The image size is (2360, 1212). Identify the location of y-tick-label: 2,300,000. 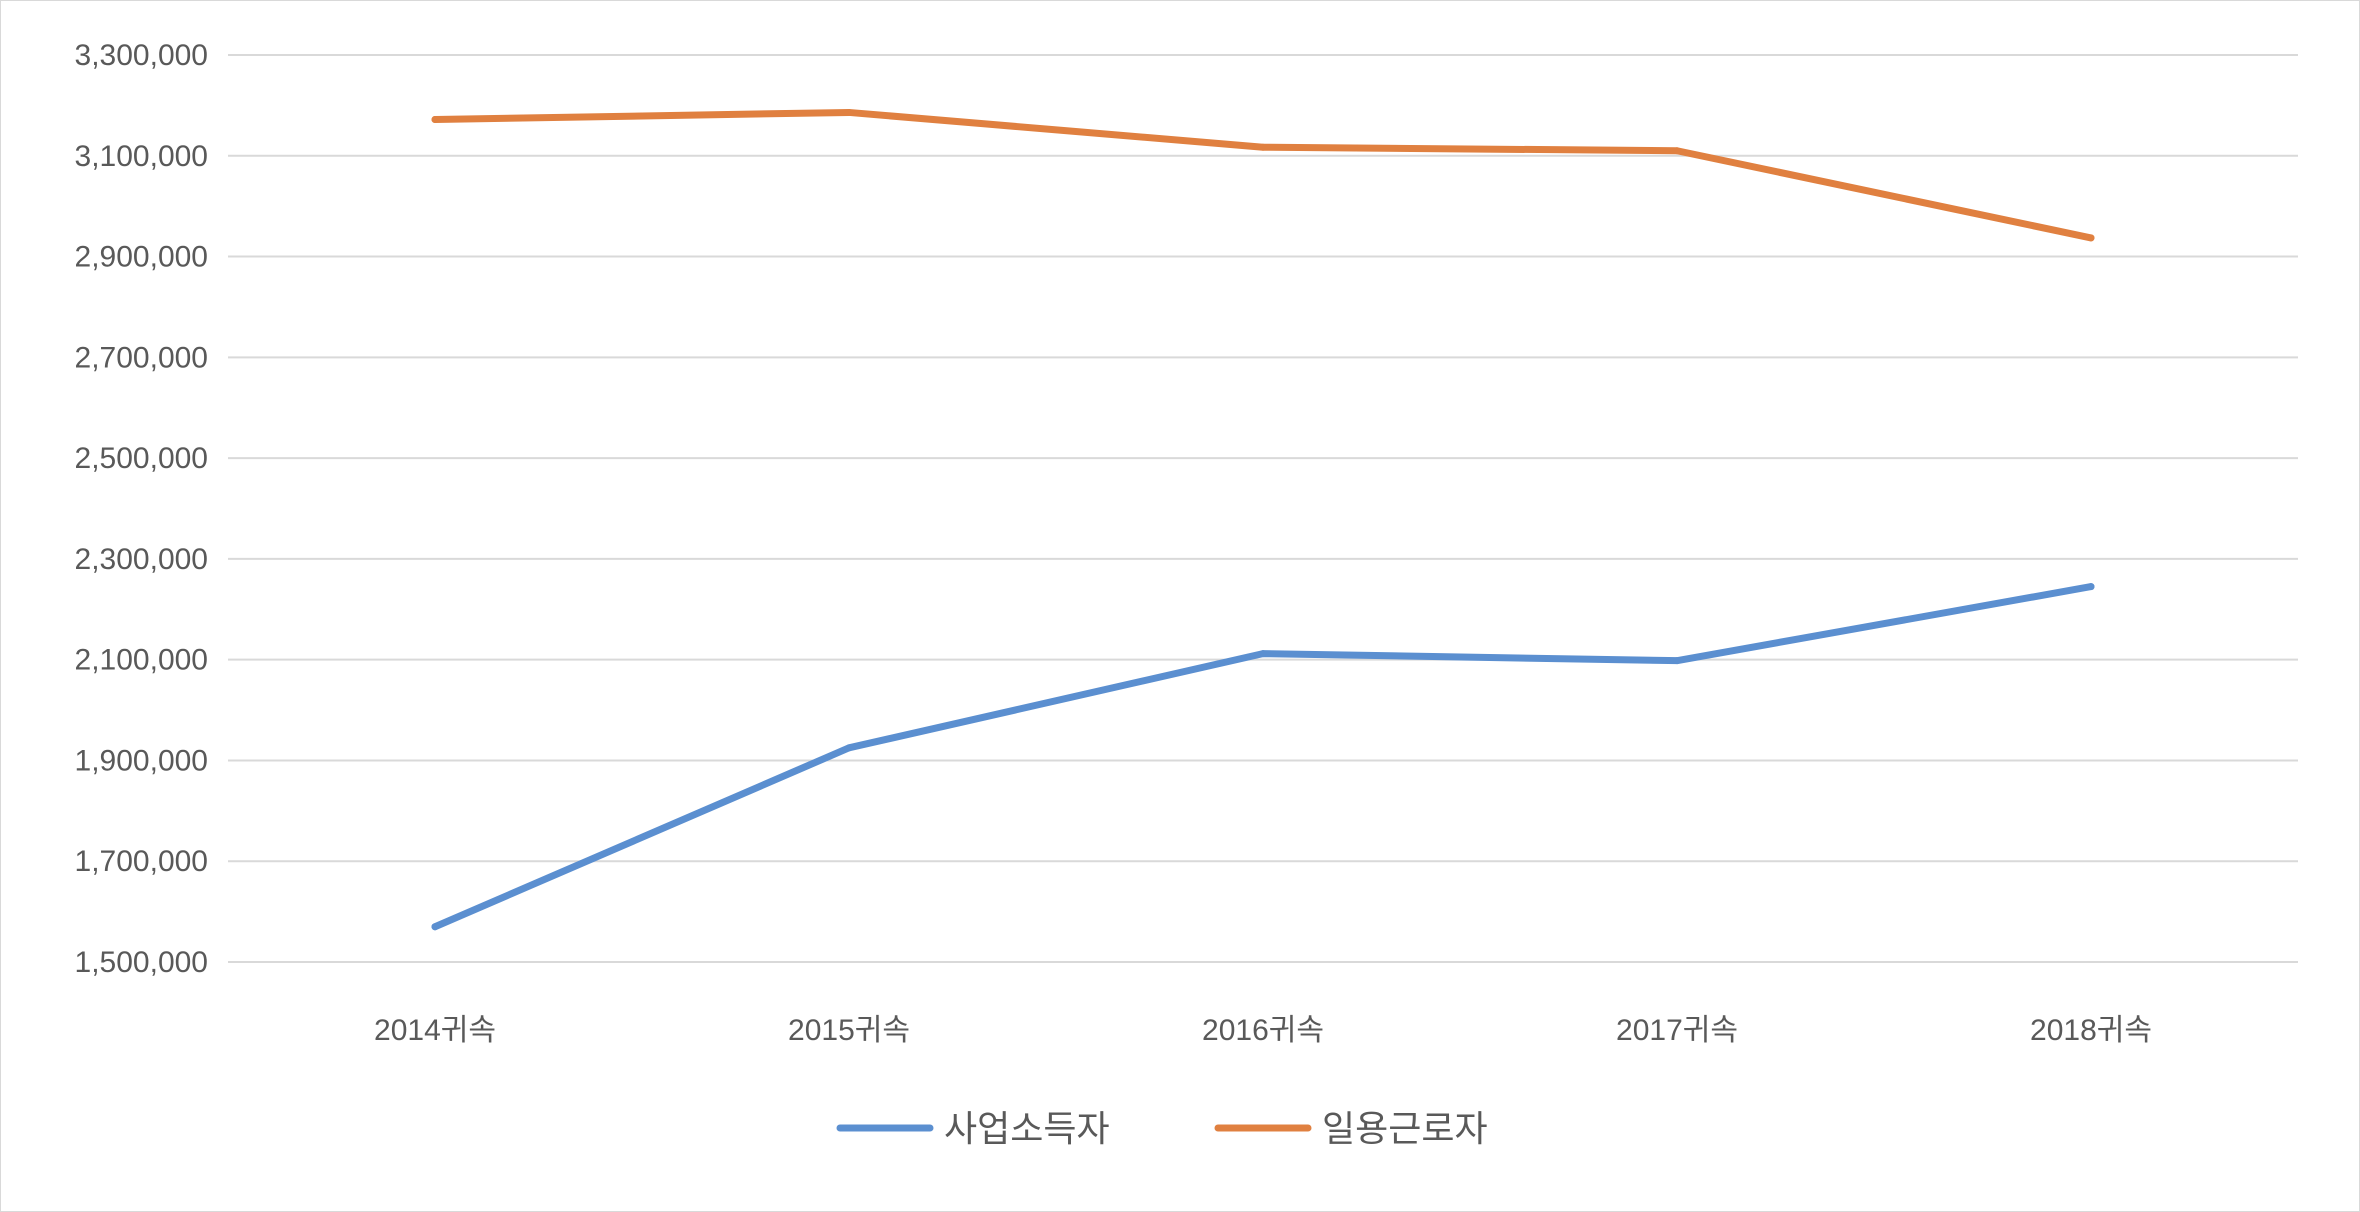
(141, 559).